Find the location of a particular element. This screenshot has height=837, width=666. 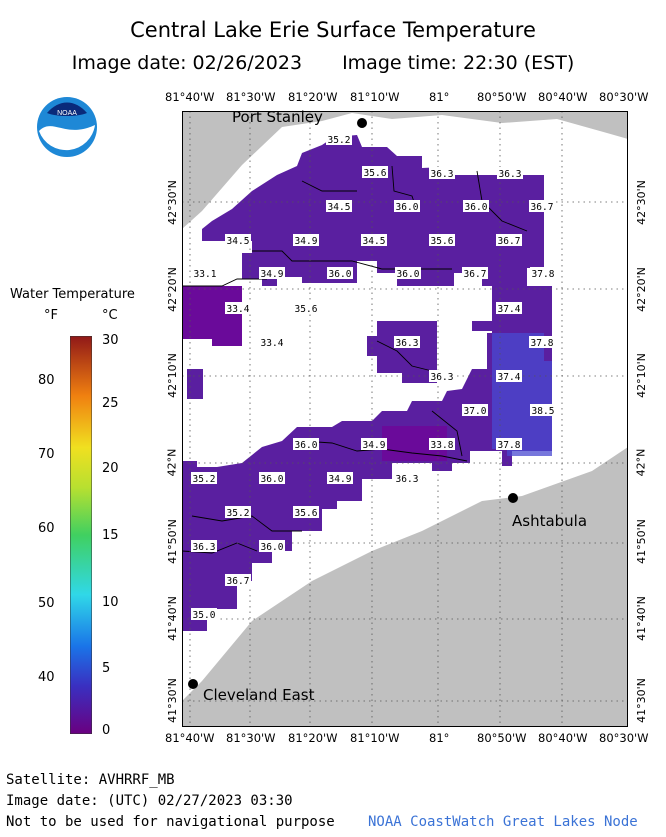

lon-label-bottom: 80°40'W is located at coordinates (563, 738).